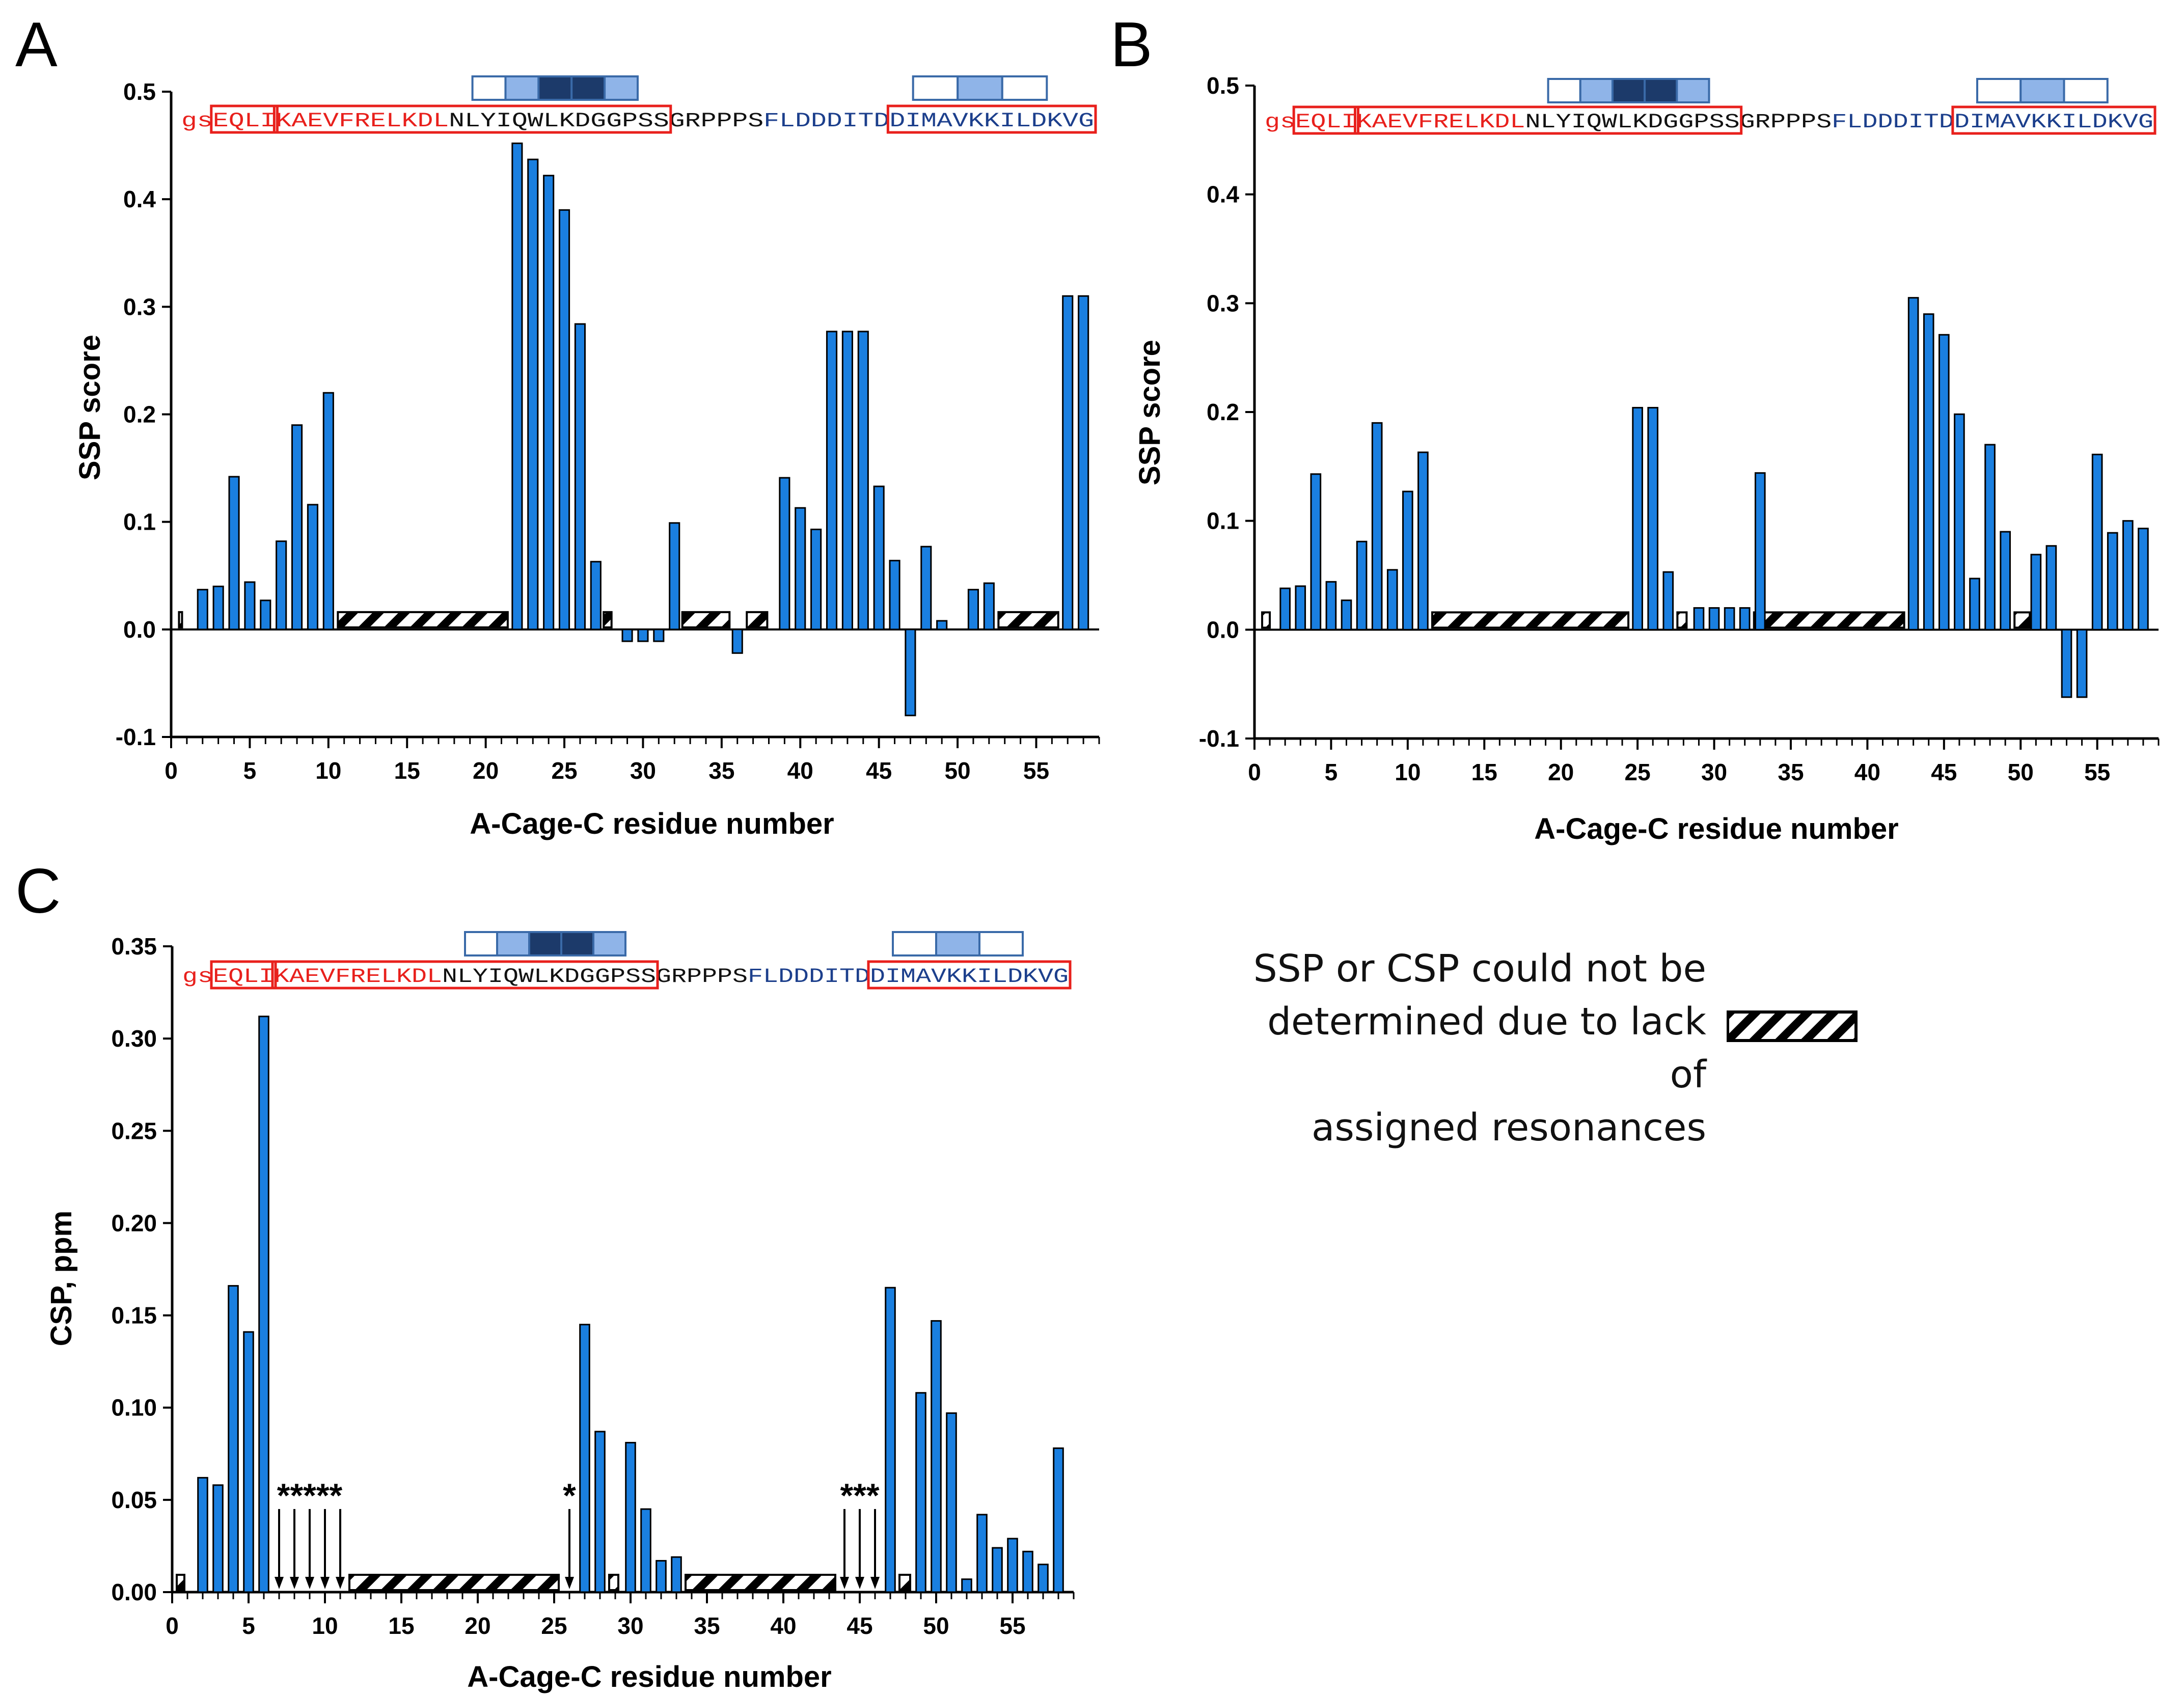 The height and width of the screenshot is (1695, 2184). Describe the element at coordinates (721, 770) in the screenshot. I see `x-tick-label: 35` at that location.